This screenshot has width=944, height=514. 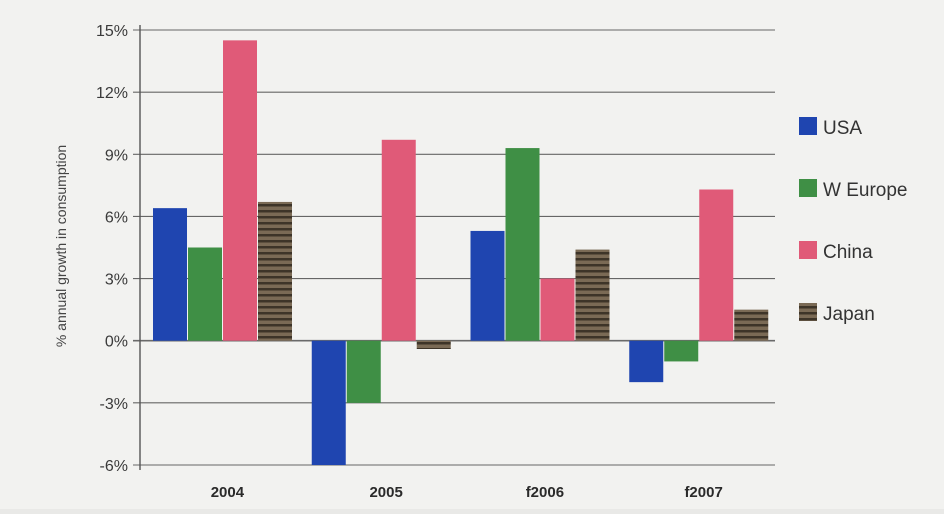 What do you see at coordinates (646, 361) in the screenshot?
I see `bar-usa-f2007` at bounding box center [646, 361].